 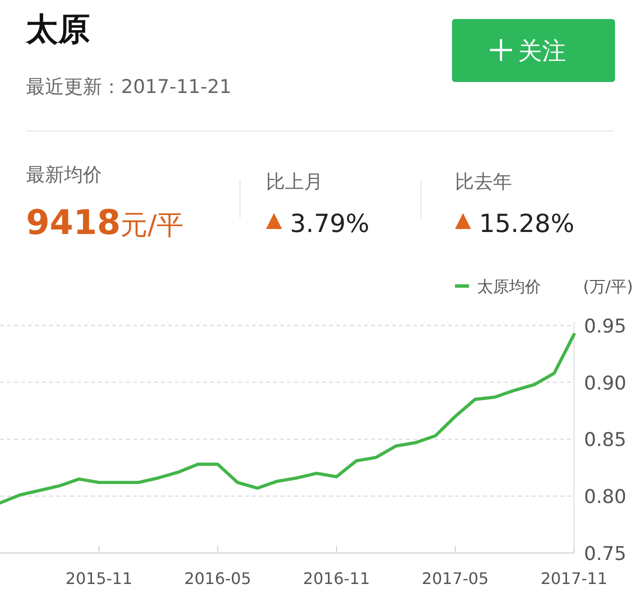 What do you see at coordinates (129, 87) in the screenshot?
I see `chart-subtitle: 最近更新：2017-11-21` at bounding box center [129, 87].